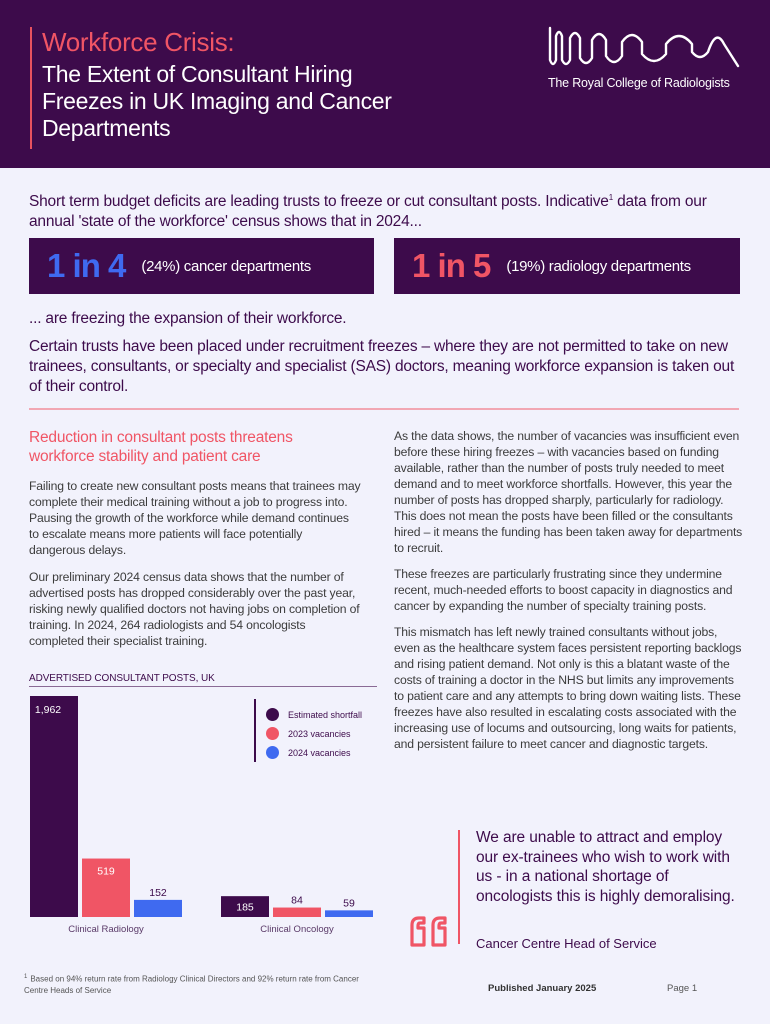 The width and height of the screenshot is (770, 1024). What do you see at coordinates (566, 943) in the screenshot?
I see `quote-source: Cancer Centre Head of Service` at bounding box center [566, 943].